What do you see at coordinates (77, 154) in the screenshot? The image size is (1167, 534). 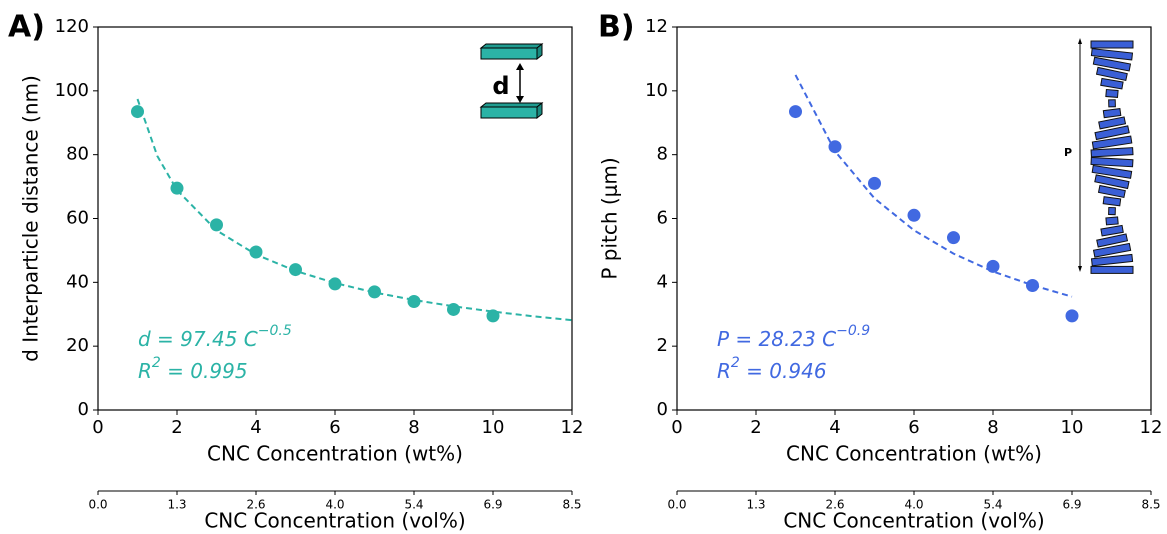 I see `y-tick-label: 80` at bounding box center [77, 154].